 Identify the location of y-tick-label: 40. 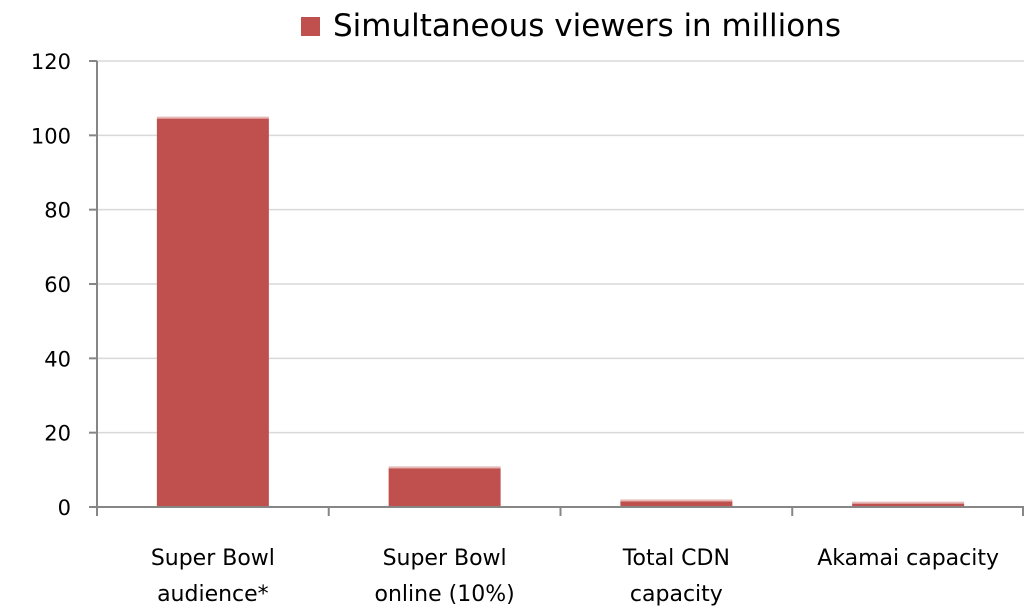
(57, 359).